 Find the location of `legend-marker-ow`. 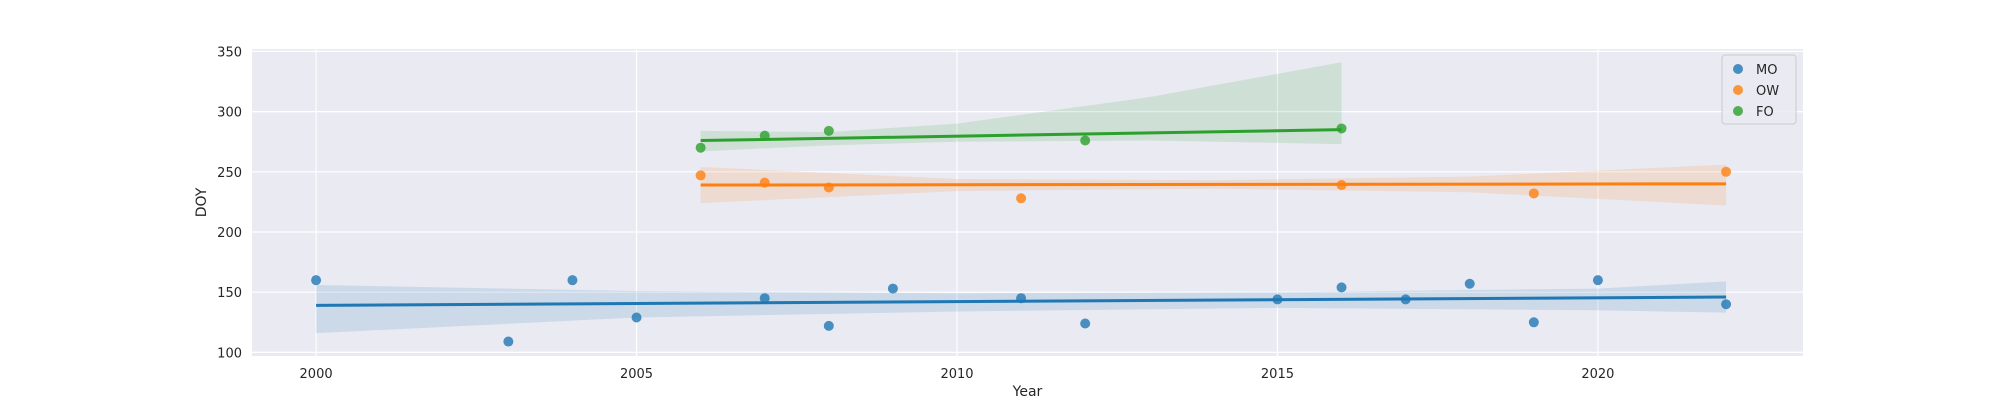

legend-marker-ow is located at coordinates (1738, 90).